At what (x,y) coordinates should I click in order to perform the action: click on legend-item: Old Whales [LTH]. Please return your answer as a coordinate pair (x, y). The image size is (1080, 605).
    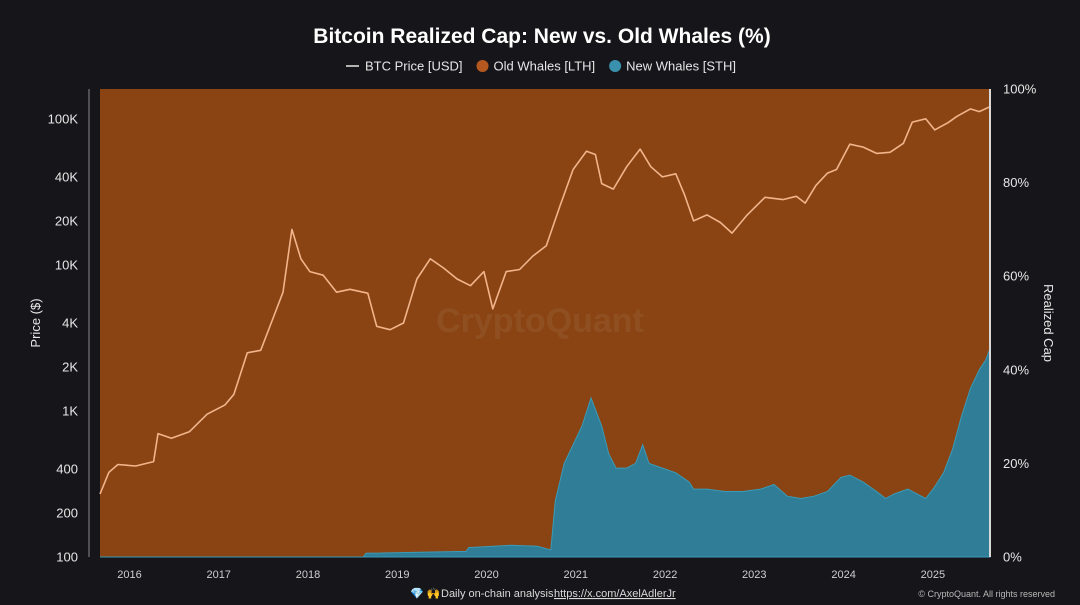
    Looking at the image, I should click on (536, 66).